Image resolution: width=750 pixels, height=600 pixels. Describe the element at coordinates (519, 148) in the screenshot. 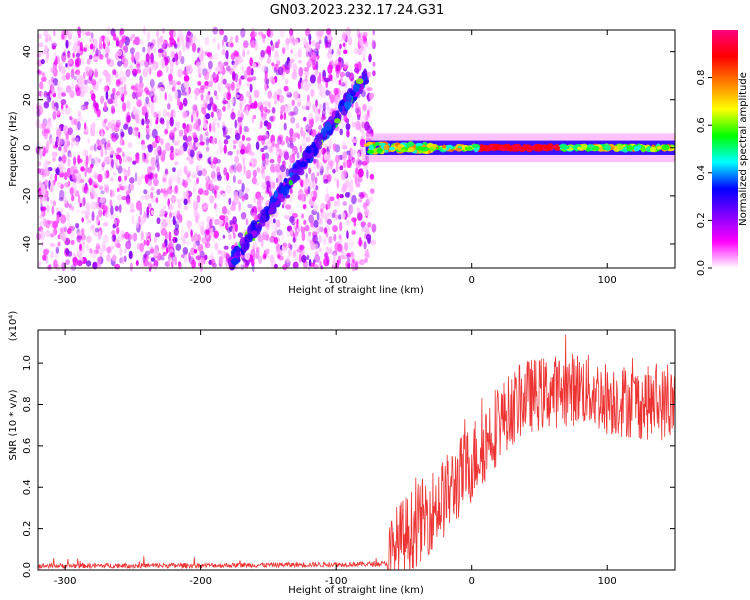

I see `narrowband-line` at that location.